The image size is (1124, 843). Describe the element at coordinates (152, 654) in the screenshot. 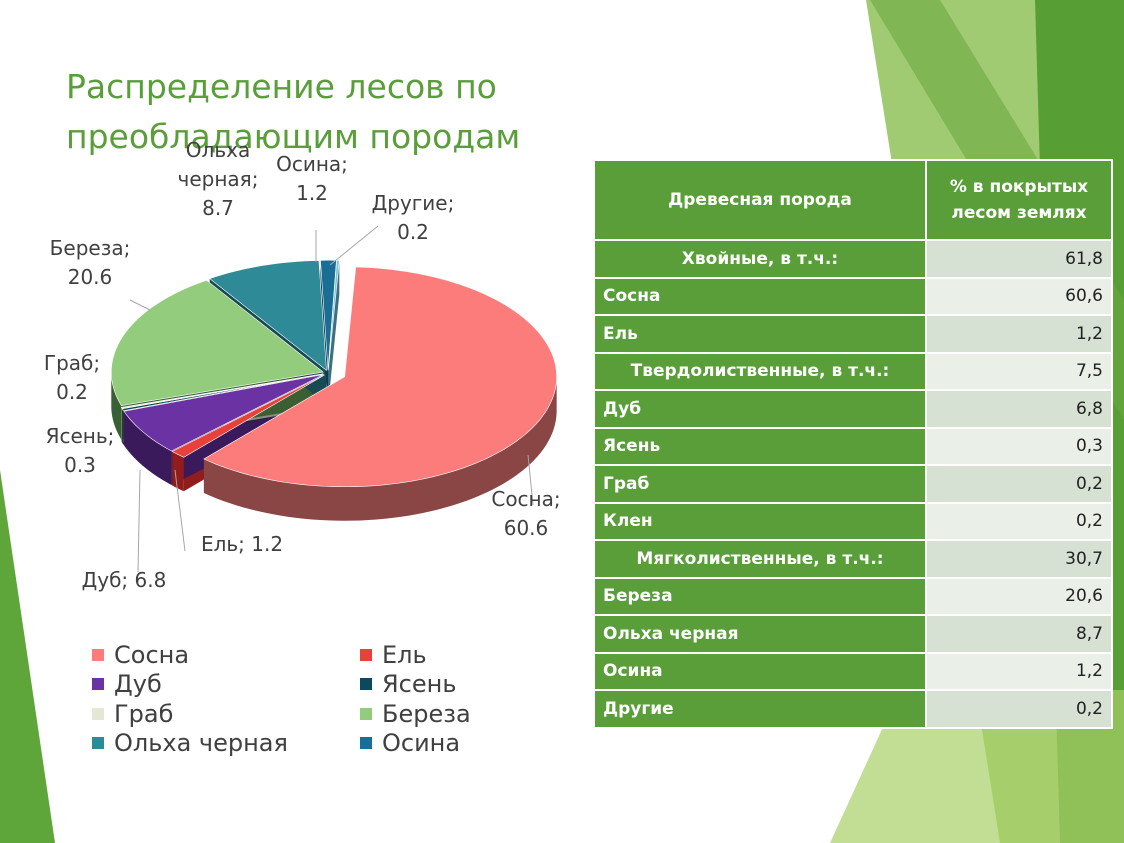

I see `legend-label: Сосна` at that location.